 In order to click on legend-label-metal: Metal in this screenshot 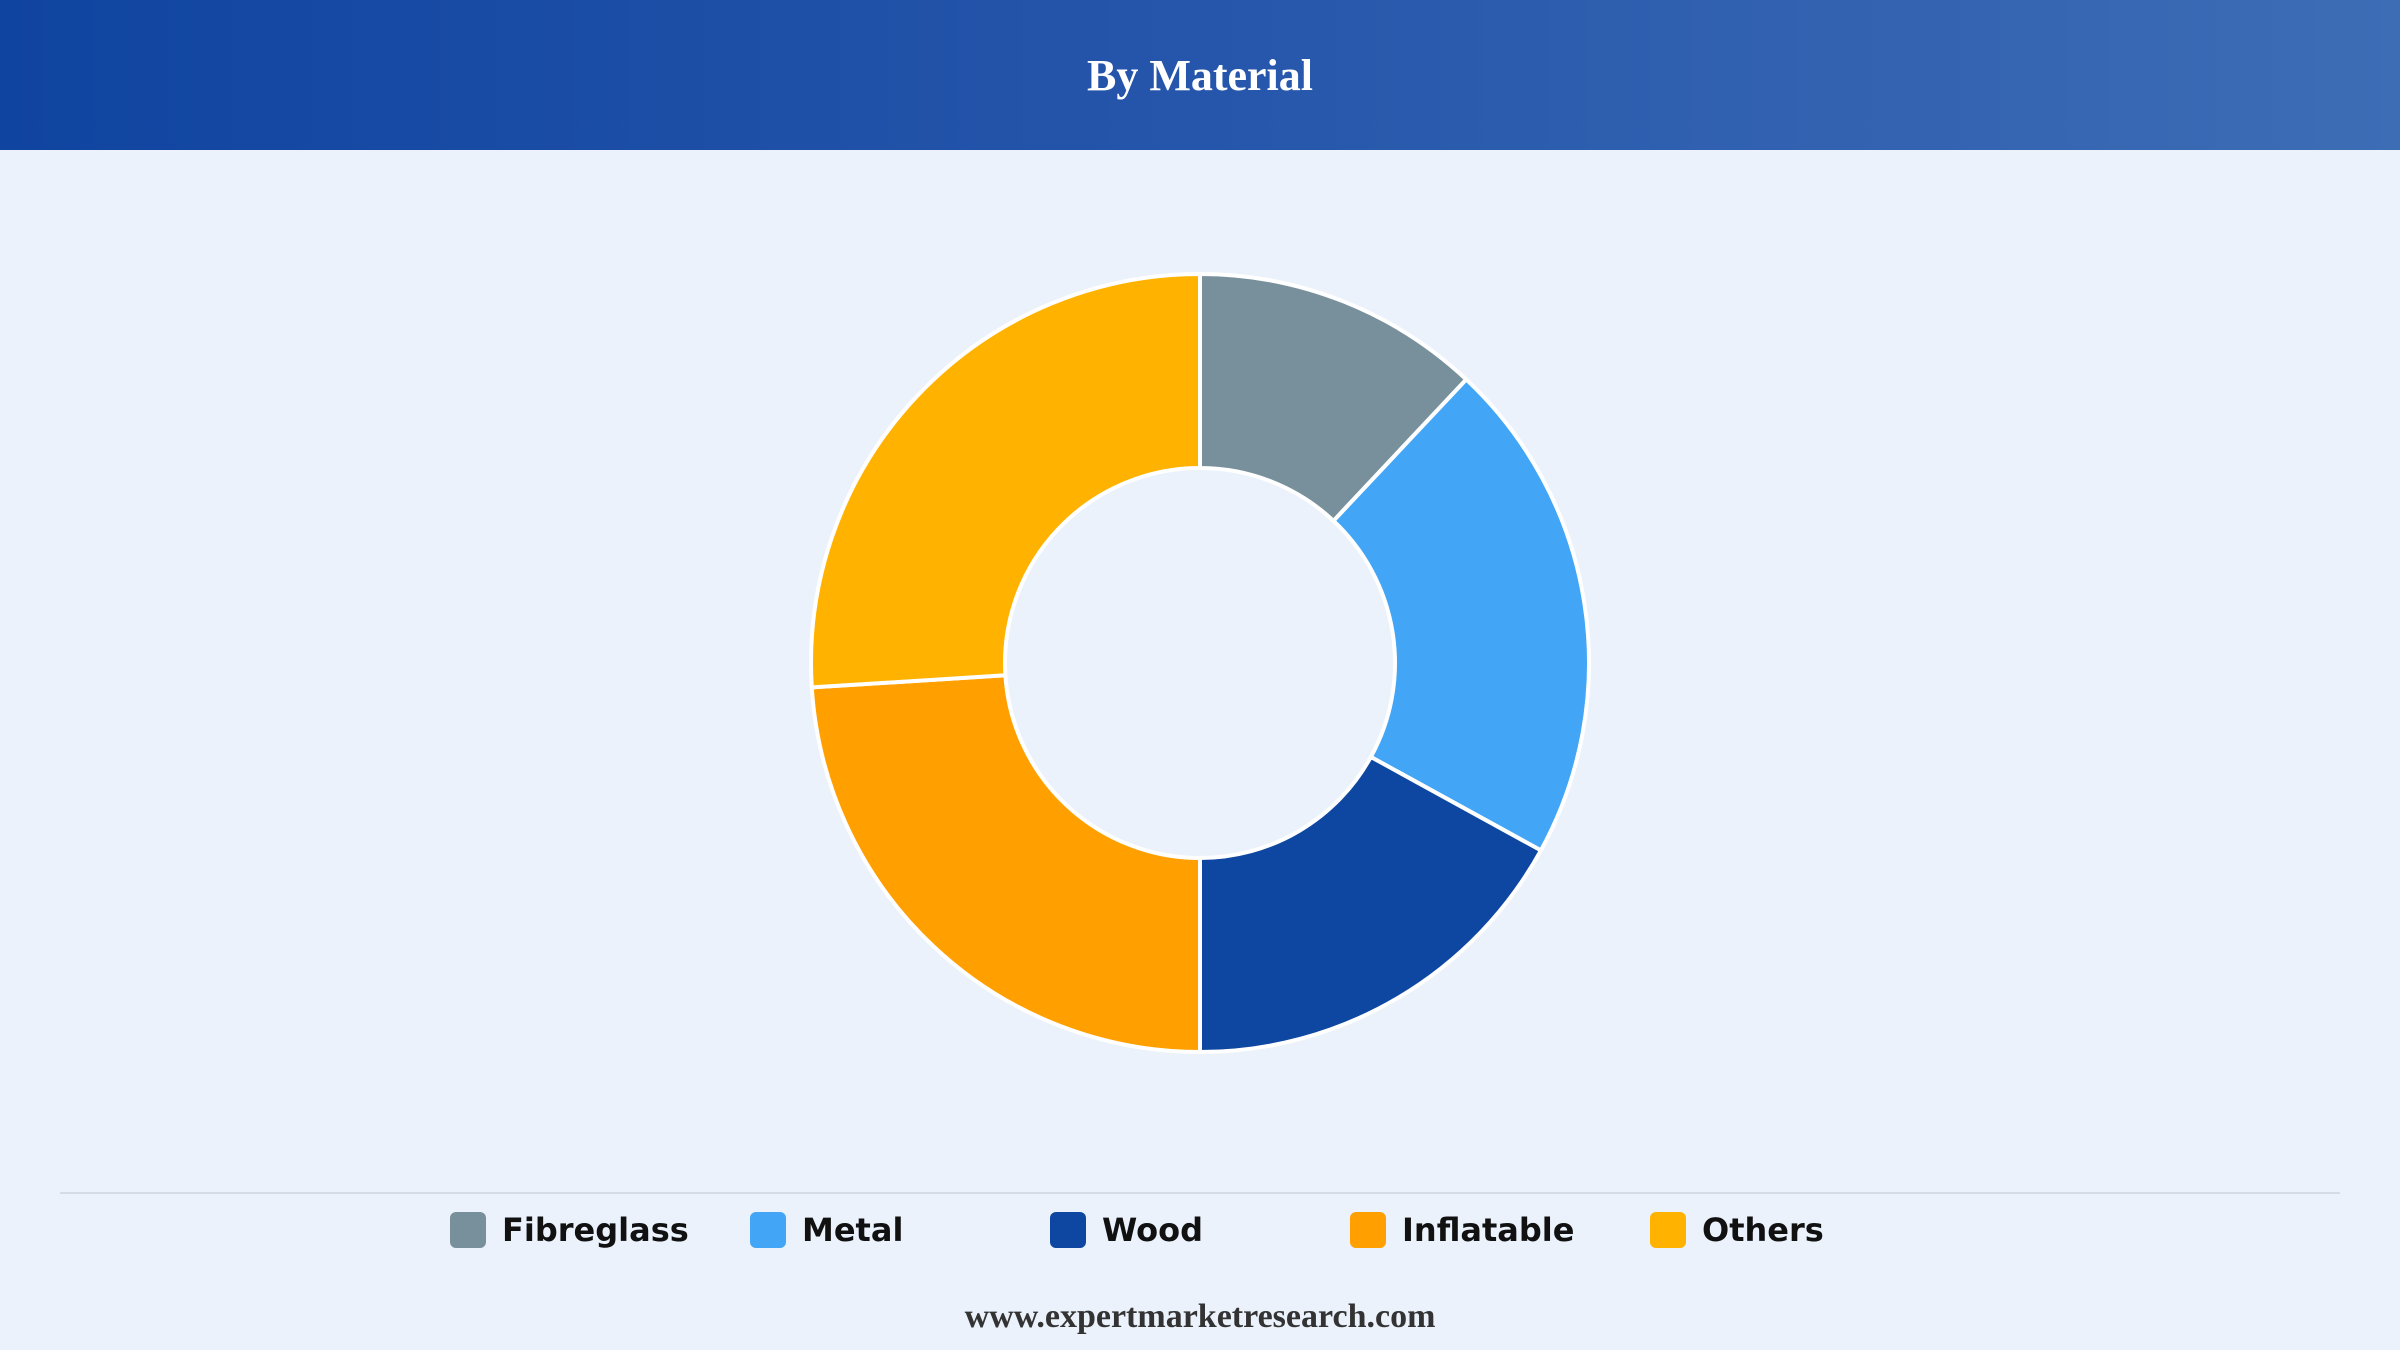, I will do `click(853, 1230)`.